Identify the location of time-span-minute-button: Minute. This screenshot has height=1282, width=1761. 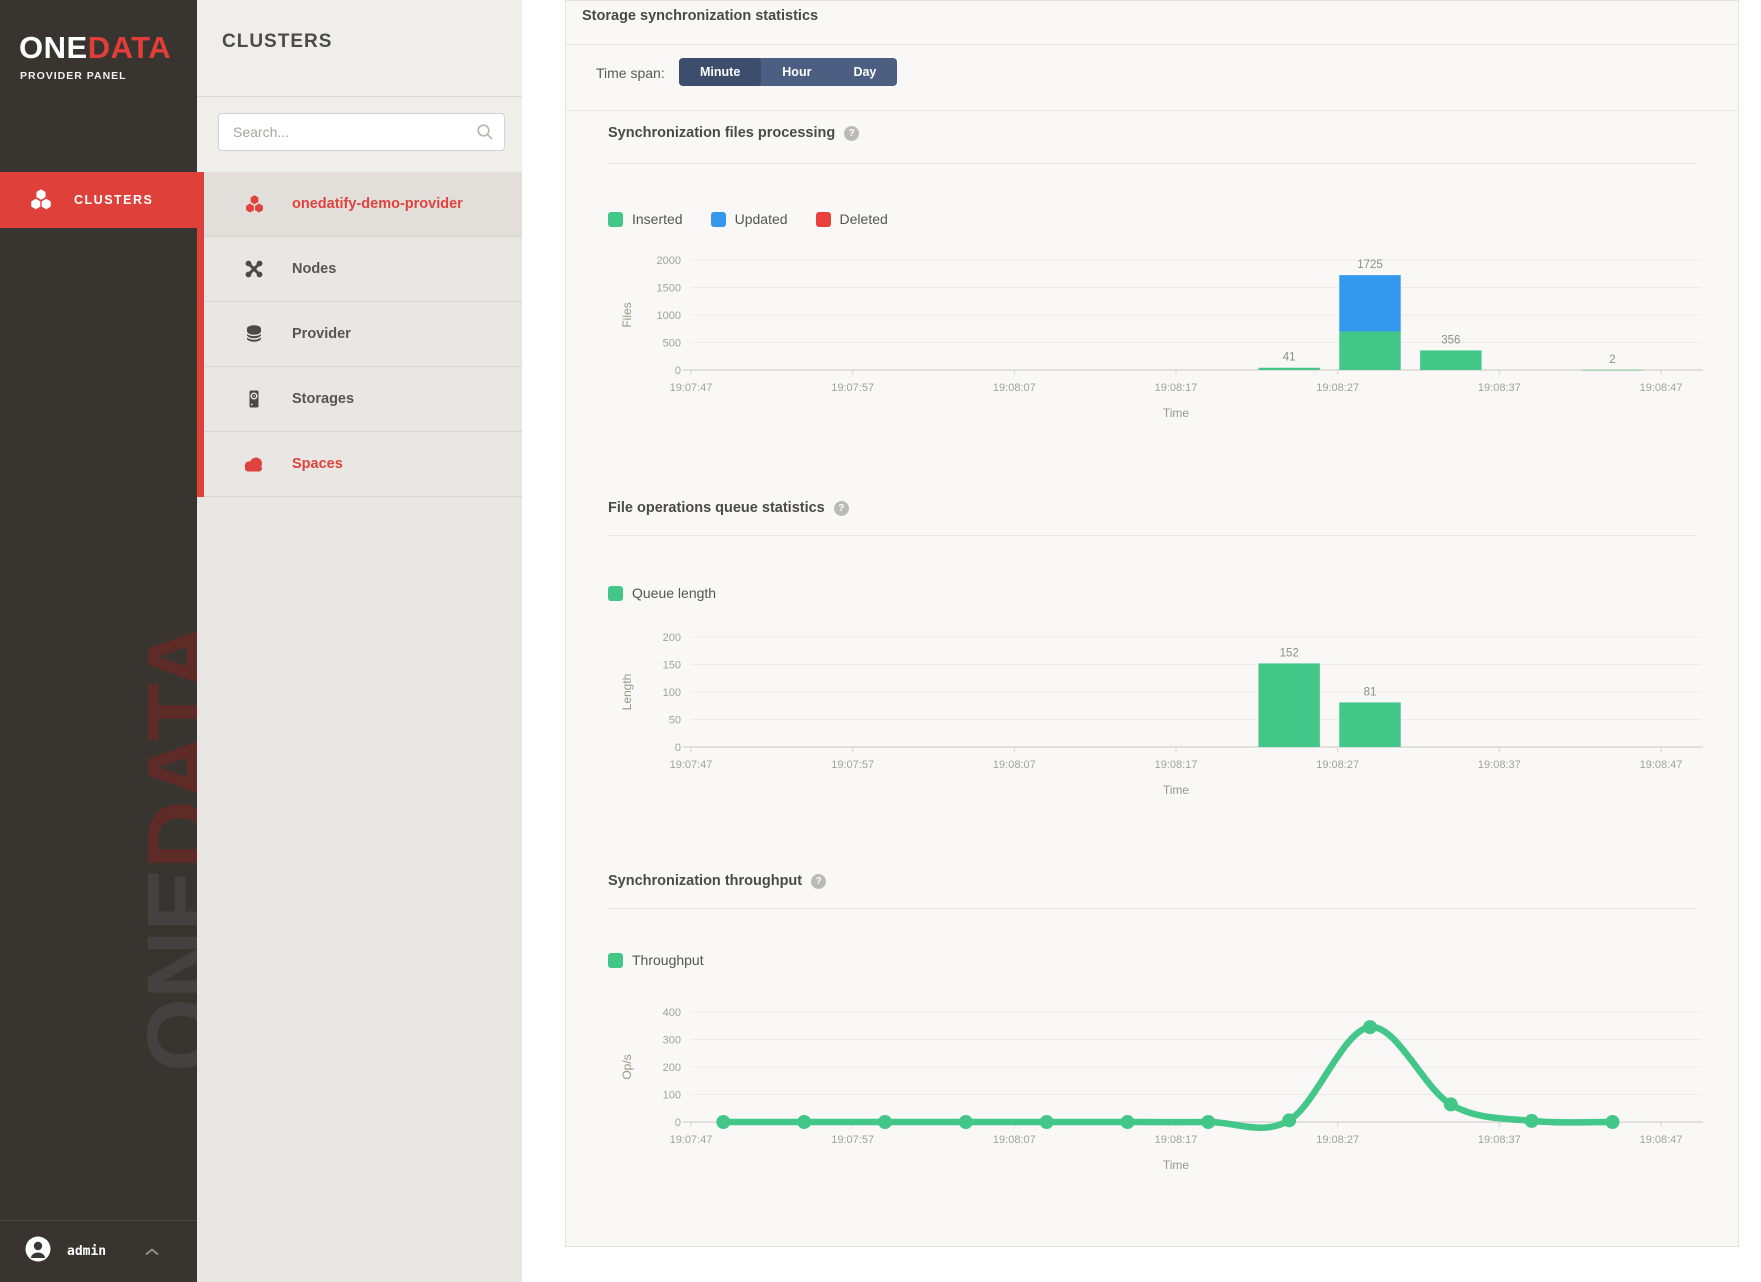
(720, 72).